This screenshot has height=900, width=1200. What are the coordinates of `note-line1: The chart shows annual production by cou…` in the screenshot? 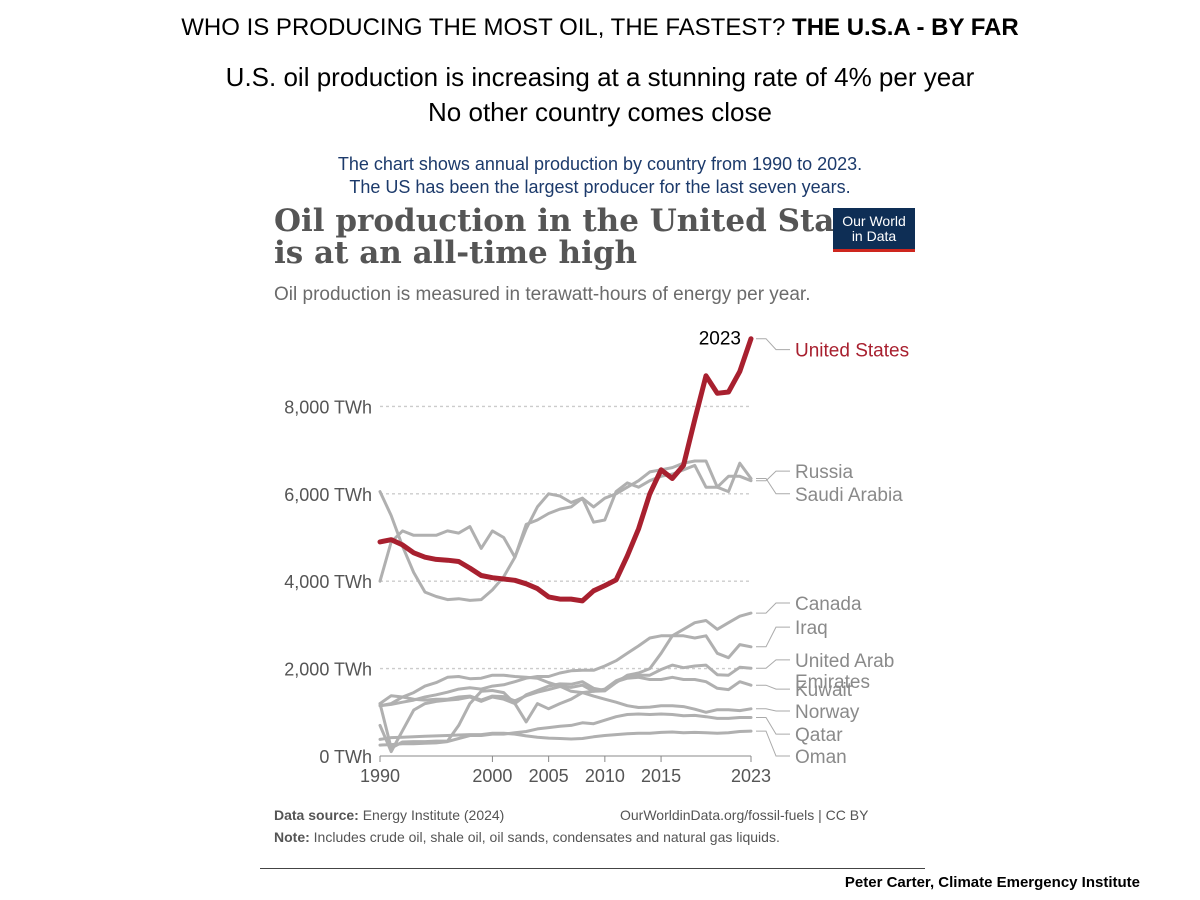 It's located at (600, 164).